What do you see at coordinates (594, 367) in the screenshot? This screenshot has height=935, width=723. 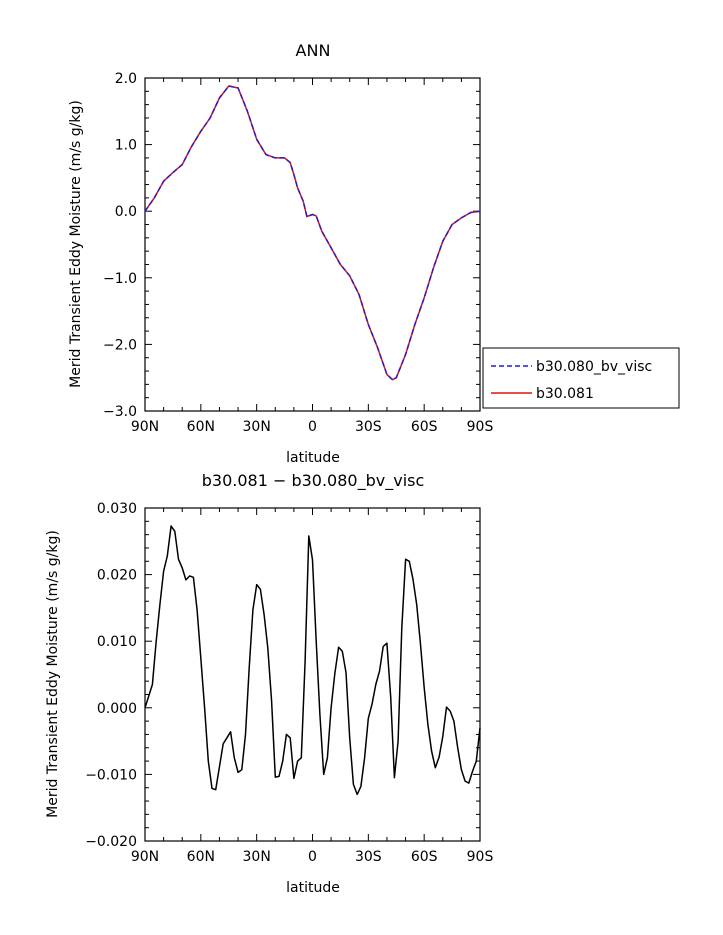 I see `legend-label-series-1: b30.080_bv_visc` at bounding box center [594, 367].